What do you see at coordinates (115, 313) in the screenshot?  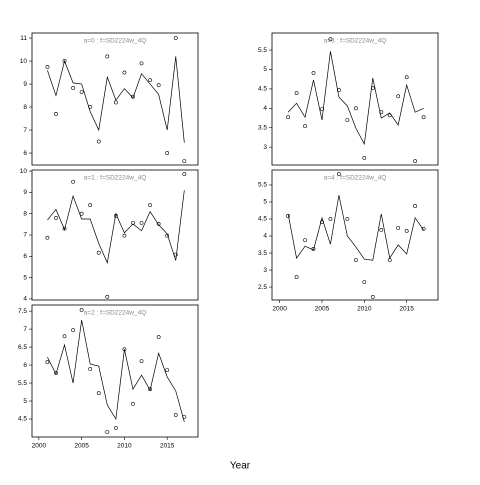 I see `panel-title: a=2 : f=SD2224w_4Q` at bounding box center [115, 313].